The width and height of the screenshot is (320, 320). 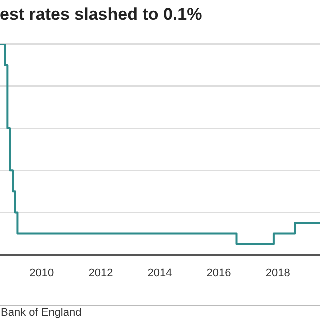 I want to click on text: Bank of England, so click(x=41, y=313).